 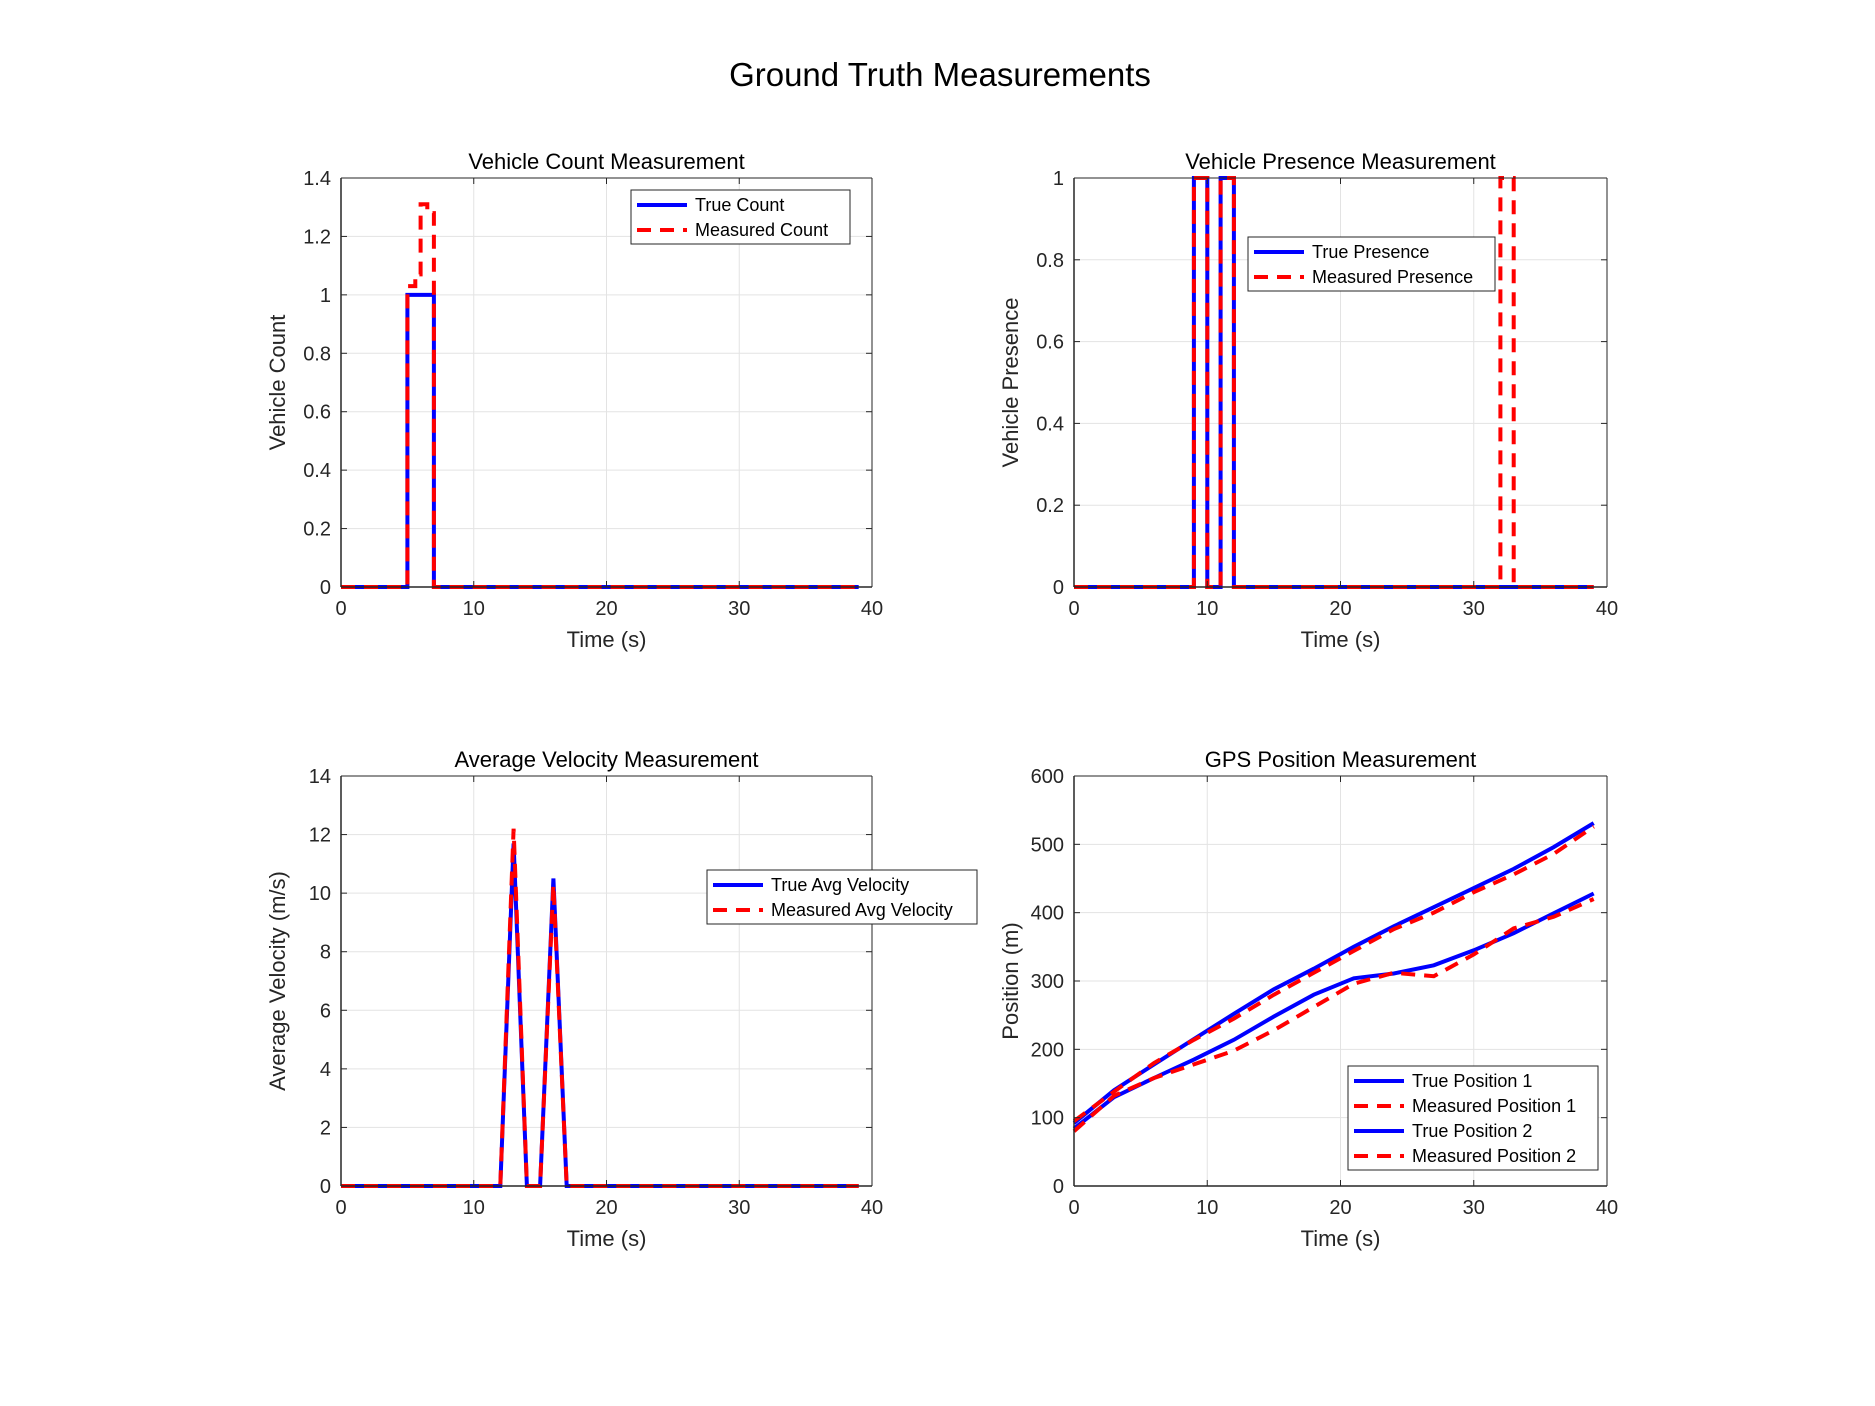 I want to click on y-tick-label: 6, so click(x=325, y=1011).